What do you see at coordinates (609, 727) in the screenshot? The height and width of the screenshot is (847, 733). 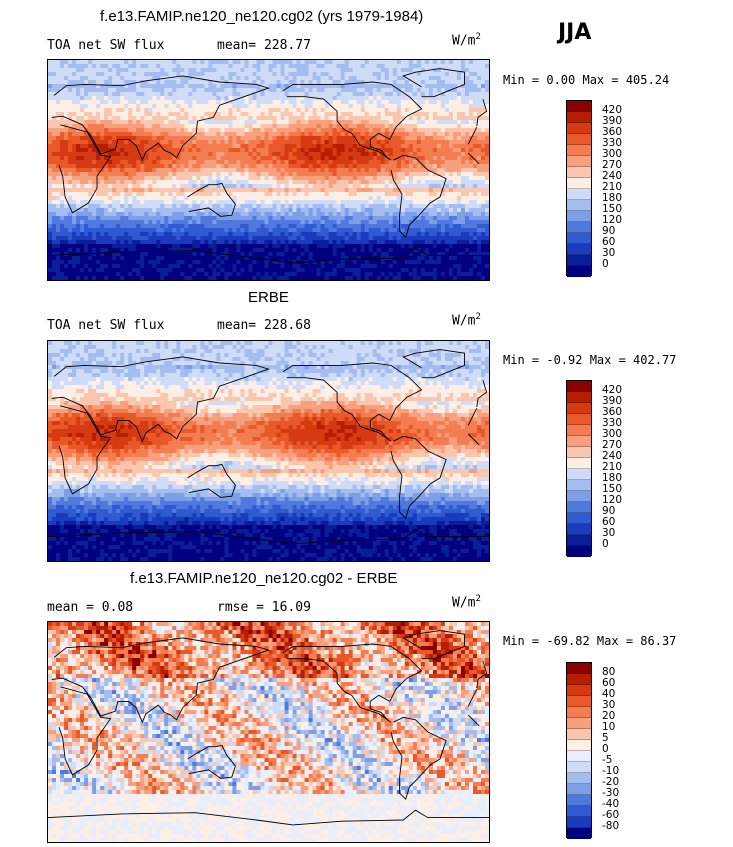 I see `colorbar-label: 10` at bounding box center [609, 727].